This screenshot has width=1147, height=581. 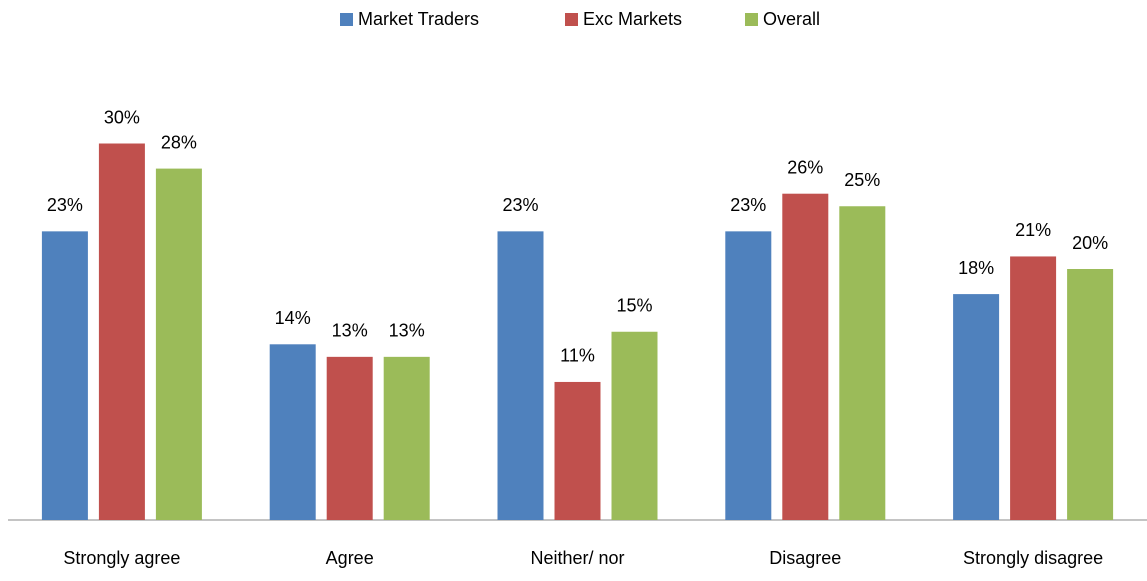 What do you see at coordinates (122, 117) in the screenshot?
I see `data-label: 30%` at bounding box center [122, 117].